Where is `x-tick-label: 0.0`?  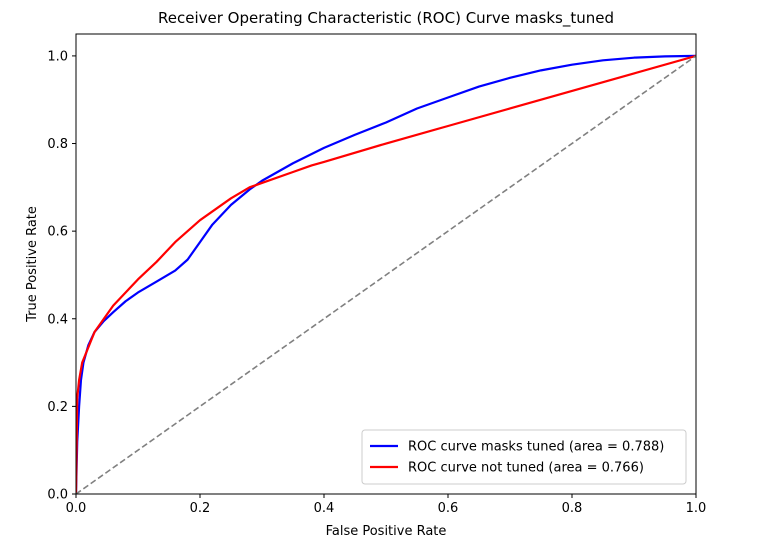 x-tick-label: 0.0 is located at coordinates (76, 508).